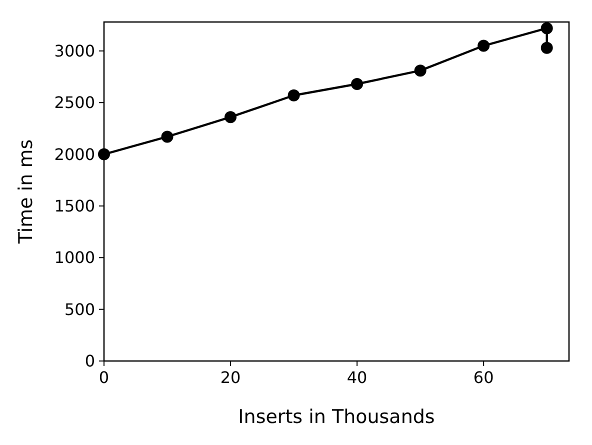 This screenshot has height=445, width=592. Describe the element at coordinates (483, 377) in the screenshot. I see `x-tick-label: 60` at that location.